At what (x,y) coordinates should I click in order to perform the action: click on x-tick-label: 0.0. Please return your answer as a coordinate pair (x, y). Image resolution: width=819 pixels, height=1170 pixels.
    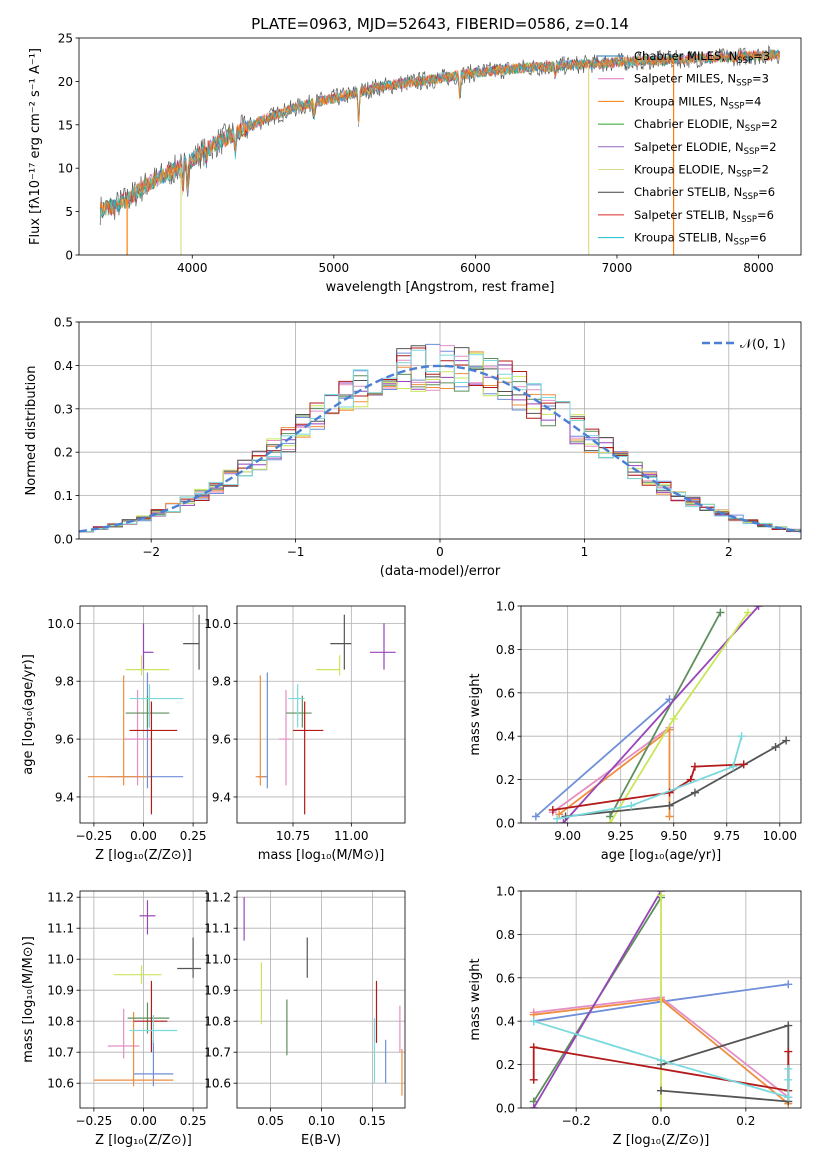
    Looking at the image, I should click on (660, 1121).